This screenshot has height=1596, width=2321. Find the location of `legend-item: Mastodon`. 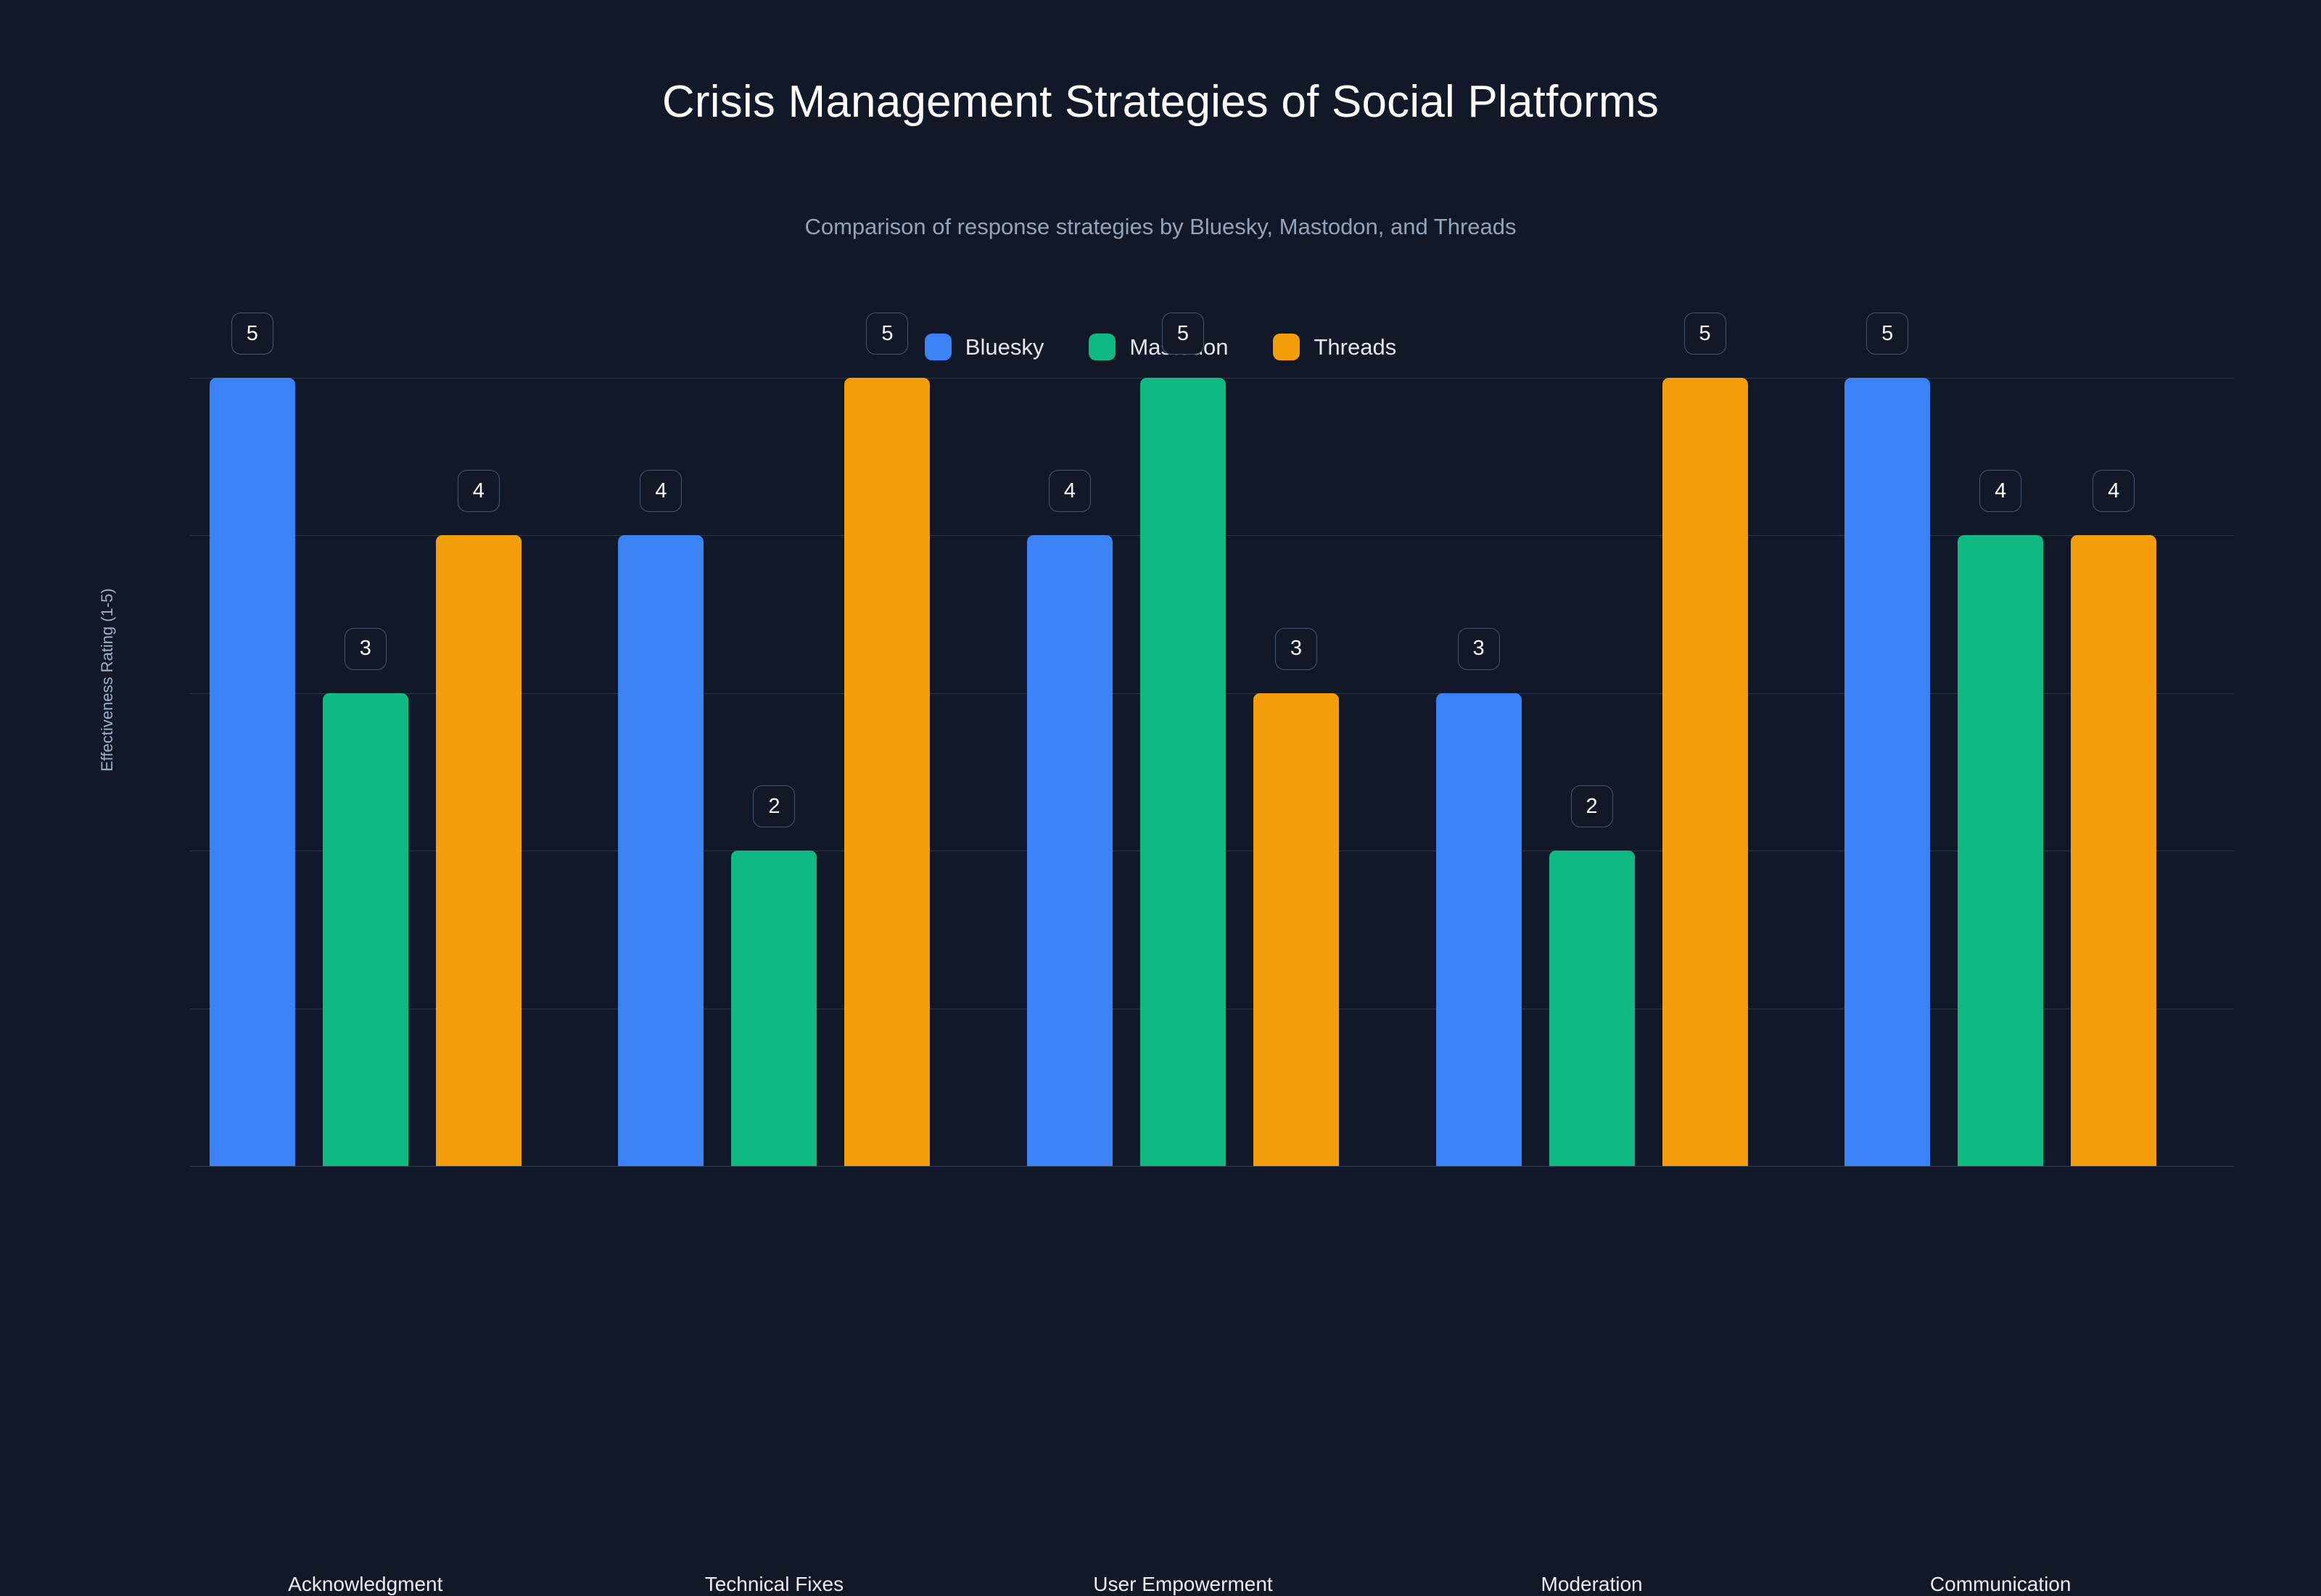

legend-item: Mastodon is located at coordinates (1158, 347).